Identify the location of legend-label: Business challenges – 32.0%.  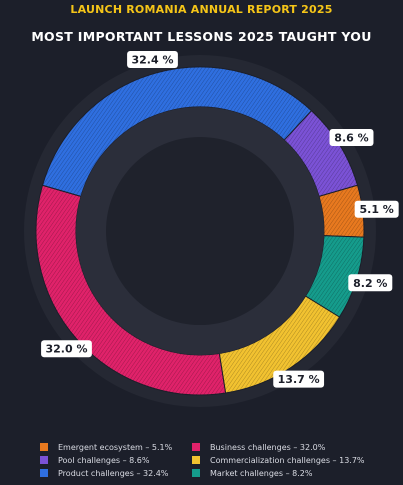
(268, 447).